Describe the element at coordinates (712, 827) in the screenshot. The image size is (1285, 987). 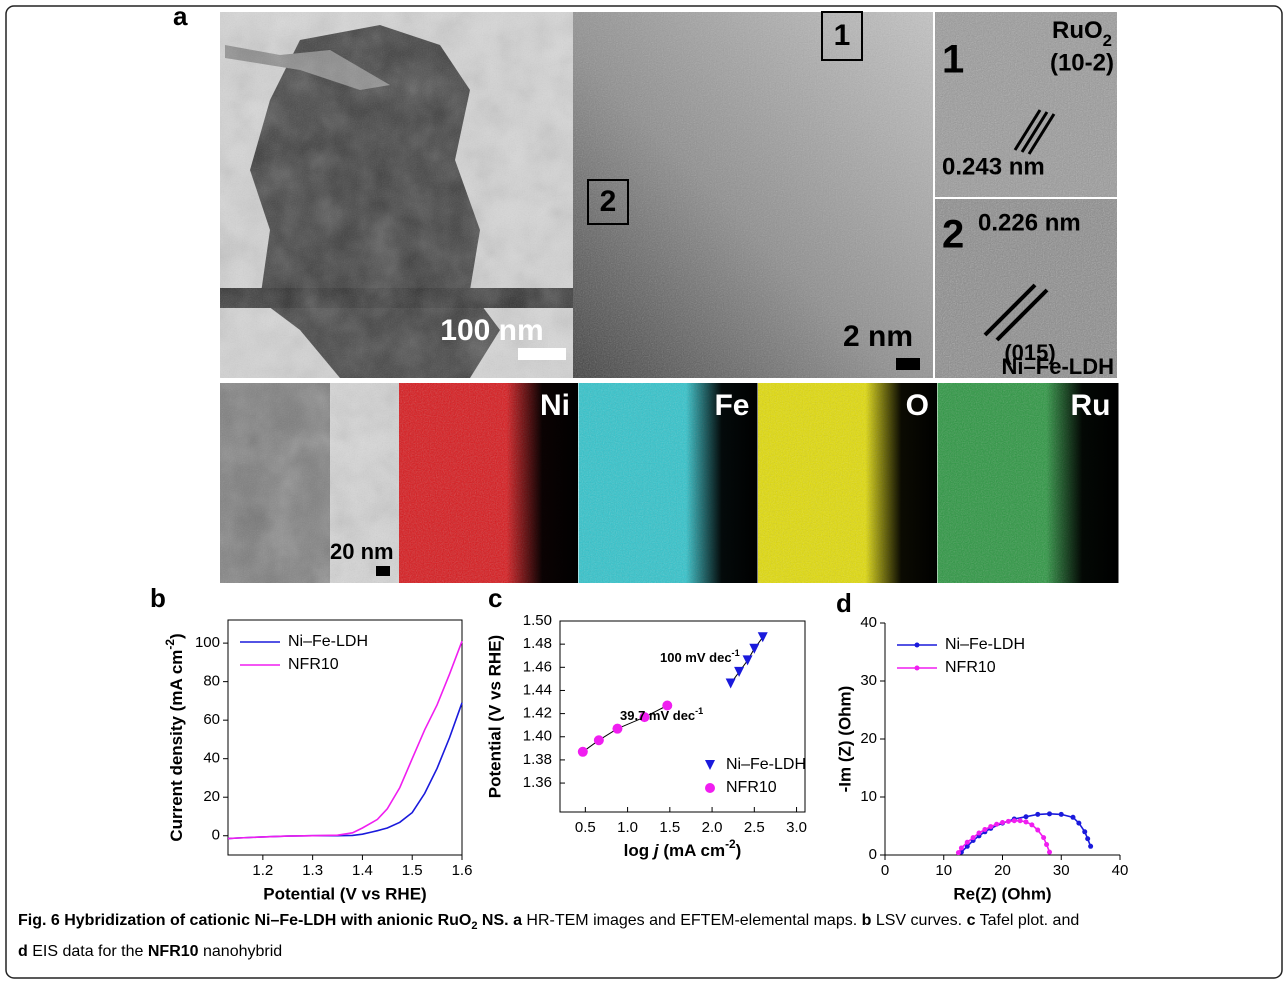
I see `x-tick-label: 2.0` at that location.